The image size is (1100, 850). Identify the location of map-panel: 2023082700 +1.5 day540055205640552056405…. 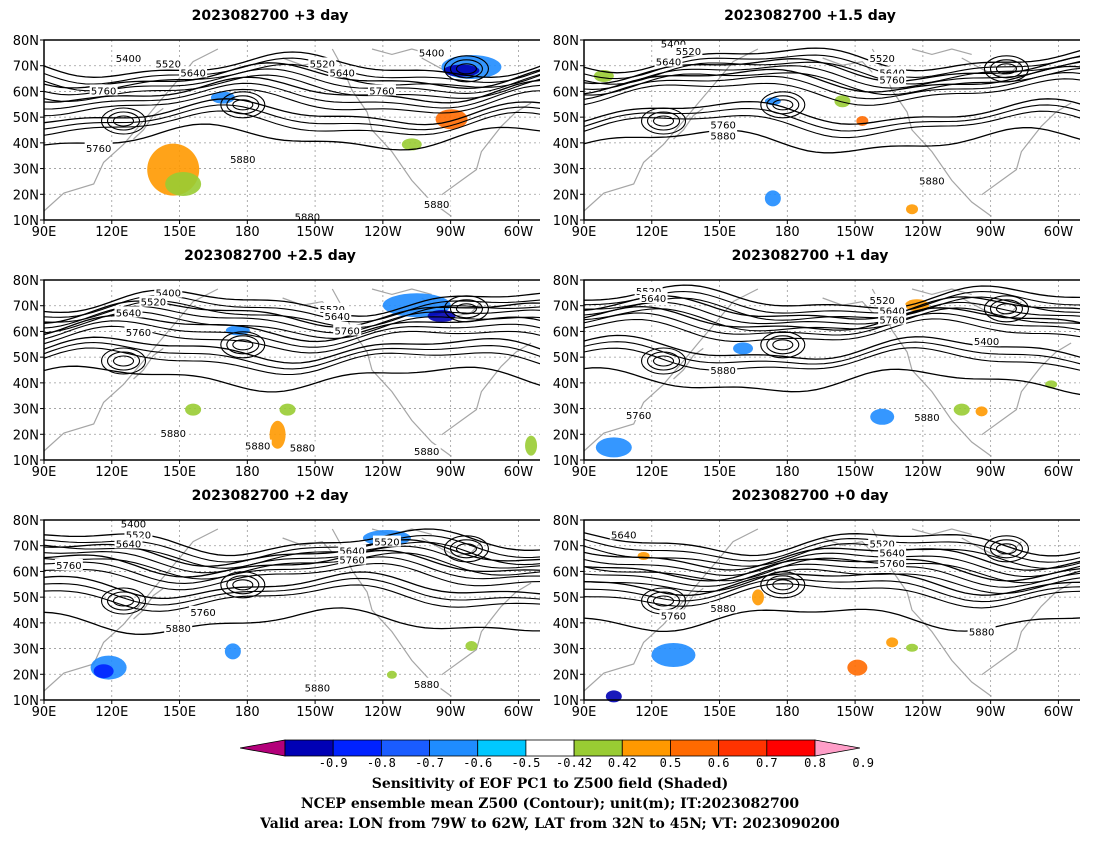
(810, 124).